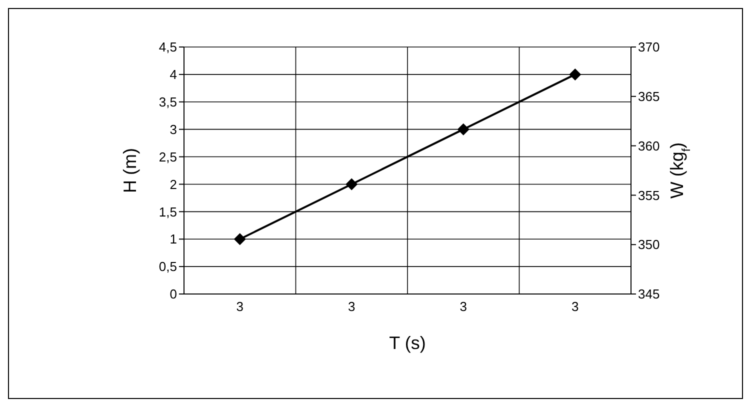 The image size is (749, 405). Describe the element at coordinates (173, 74) in the screenshot. I see `y-tick-label: 4` at that location.